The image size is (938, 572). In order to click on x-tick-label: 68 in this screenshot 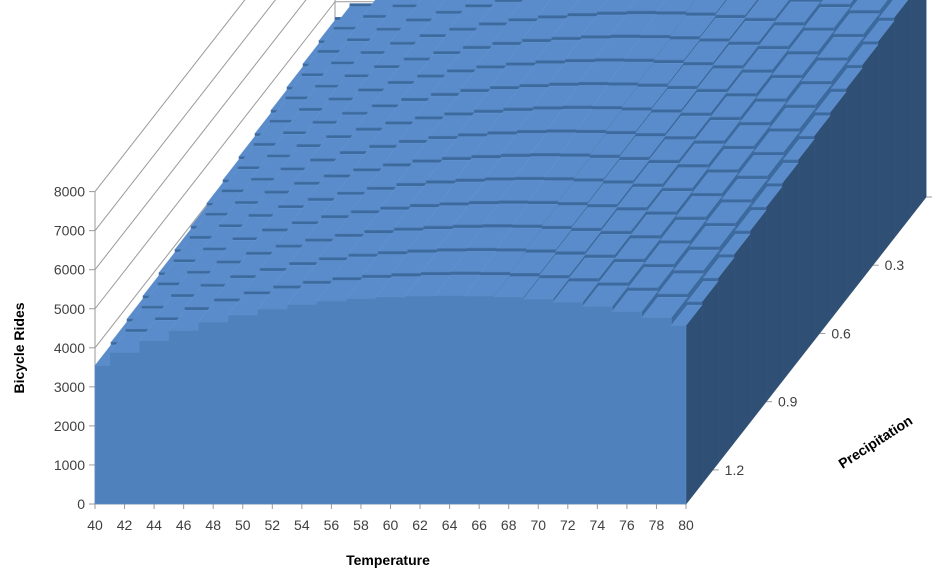, I will do `click(509, 525)`.